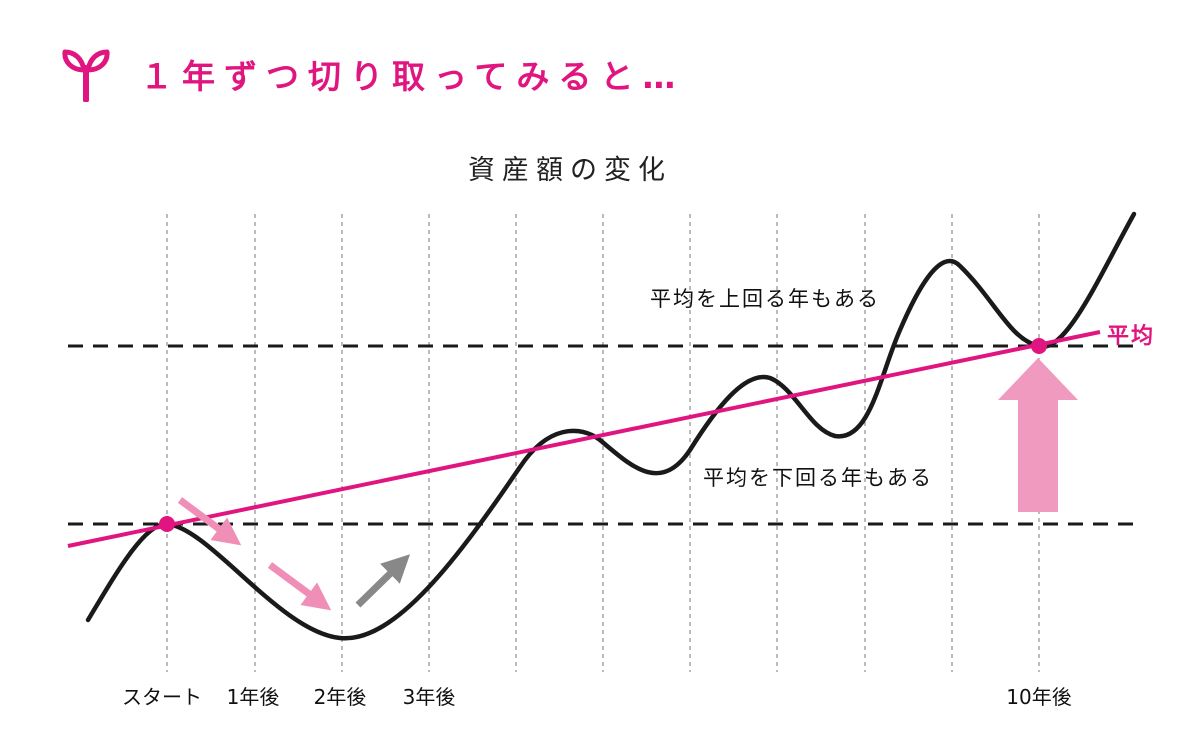  What do you see at coordinates (1039, 697) in the screenshot?
I see `x-label-year-10: 10年後` at bounding box center [1039, 697].